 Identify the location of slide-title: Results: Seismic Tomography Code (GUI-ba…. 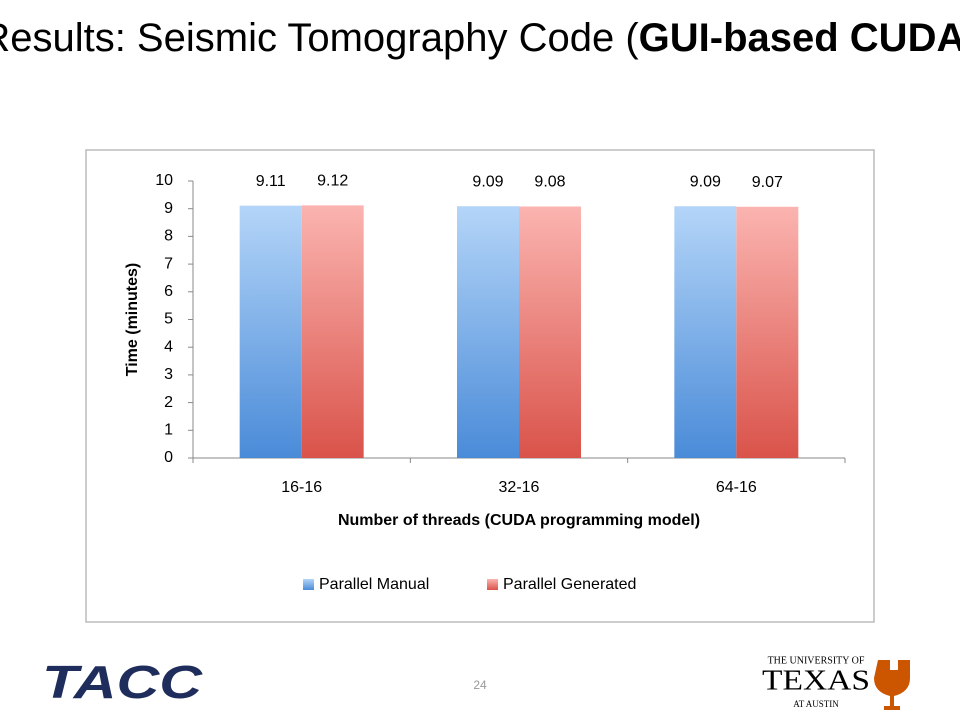
(480, 38).